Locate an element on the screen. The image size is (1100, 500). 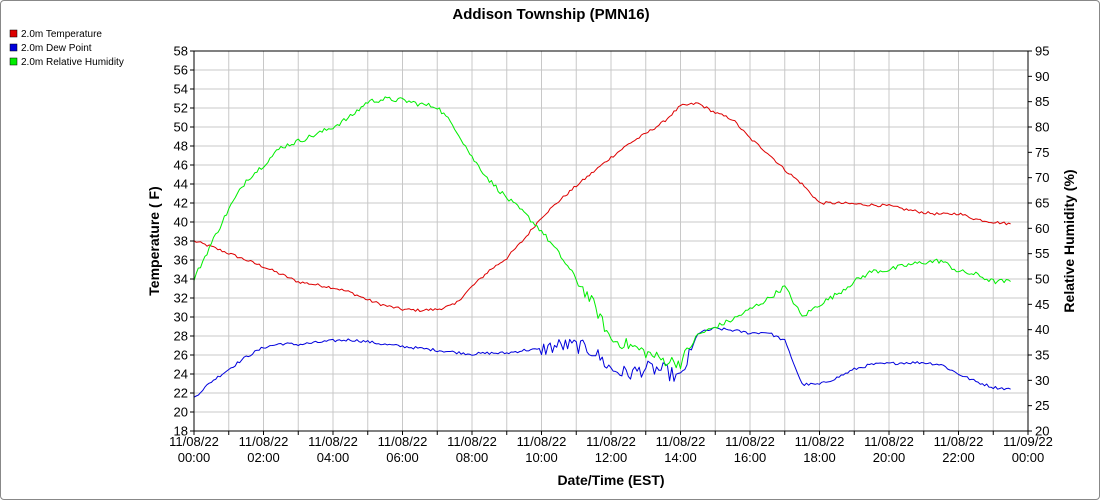
left-tick-label: 38 is located at coordinates (181, 241).